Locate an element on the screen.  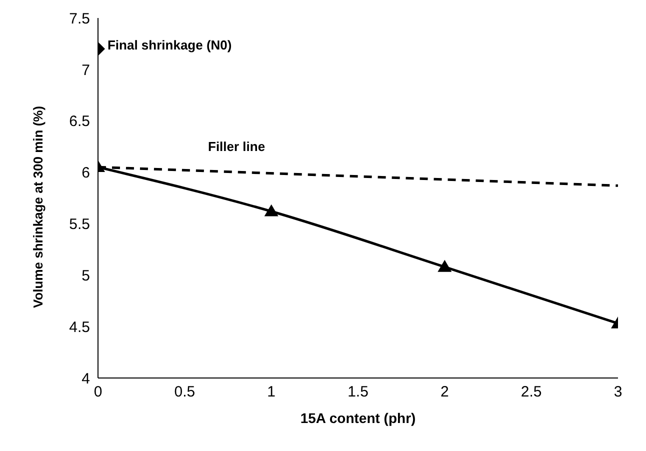
x-tick-label: 2 is located at coordinates (444, 392).